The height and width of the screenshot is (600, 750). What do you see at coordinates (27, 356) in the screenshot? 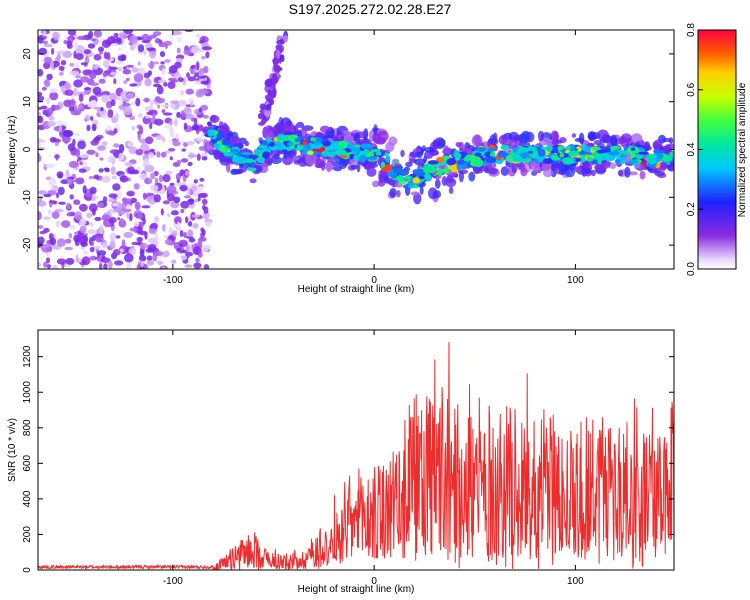
I see `y-tick-label: 1200` at bounding box center [27, 356].